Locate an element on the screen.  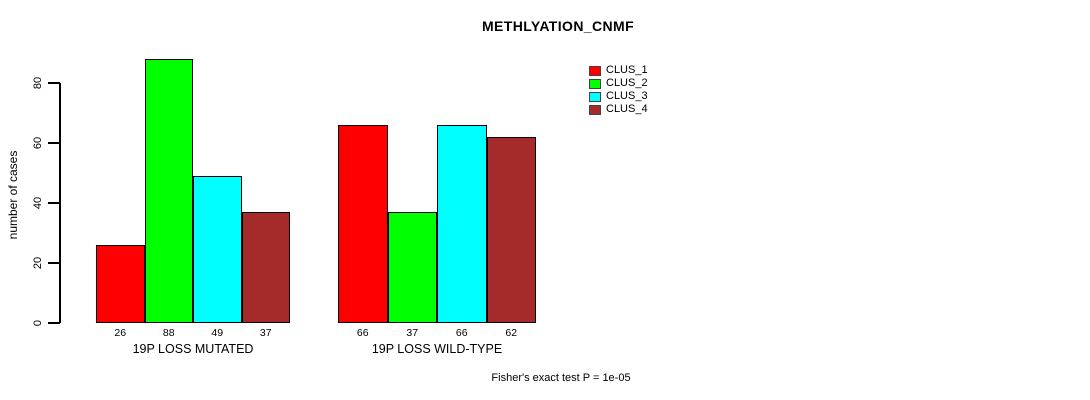
bar-value-label: 62 is located at coordinates (511, 333).